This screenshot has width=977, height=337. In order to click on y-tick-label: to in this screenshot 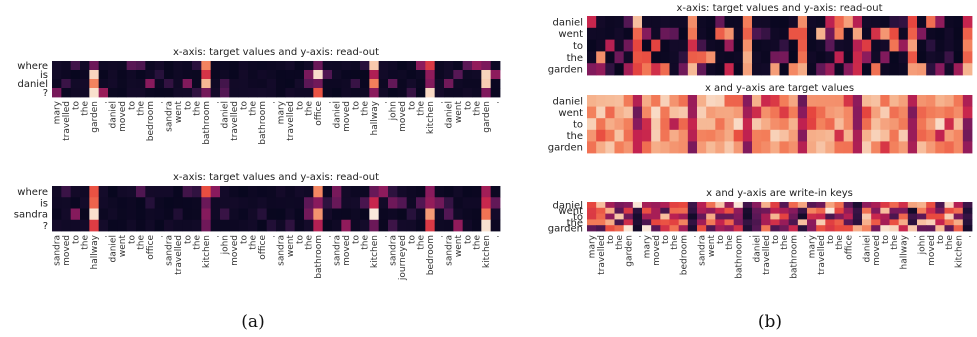, I will do `click(578, 217)`.